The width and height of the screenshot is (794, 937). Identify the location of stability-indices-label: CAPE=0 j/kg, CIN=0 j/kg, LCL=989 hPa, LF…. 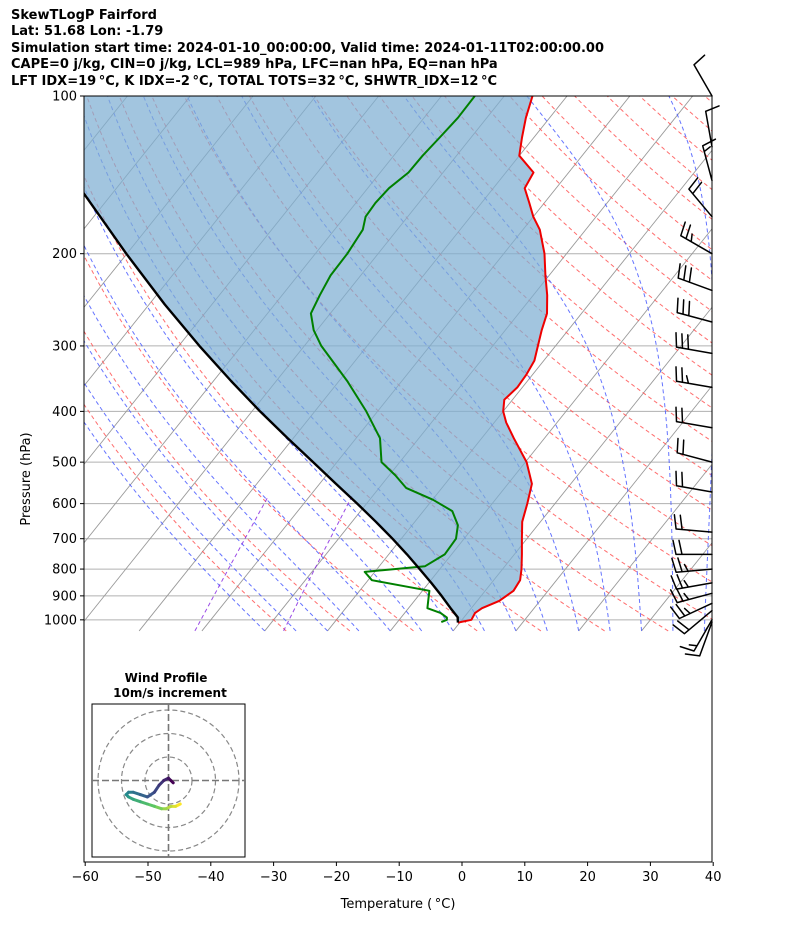
(254, 65).